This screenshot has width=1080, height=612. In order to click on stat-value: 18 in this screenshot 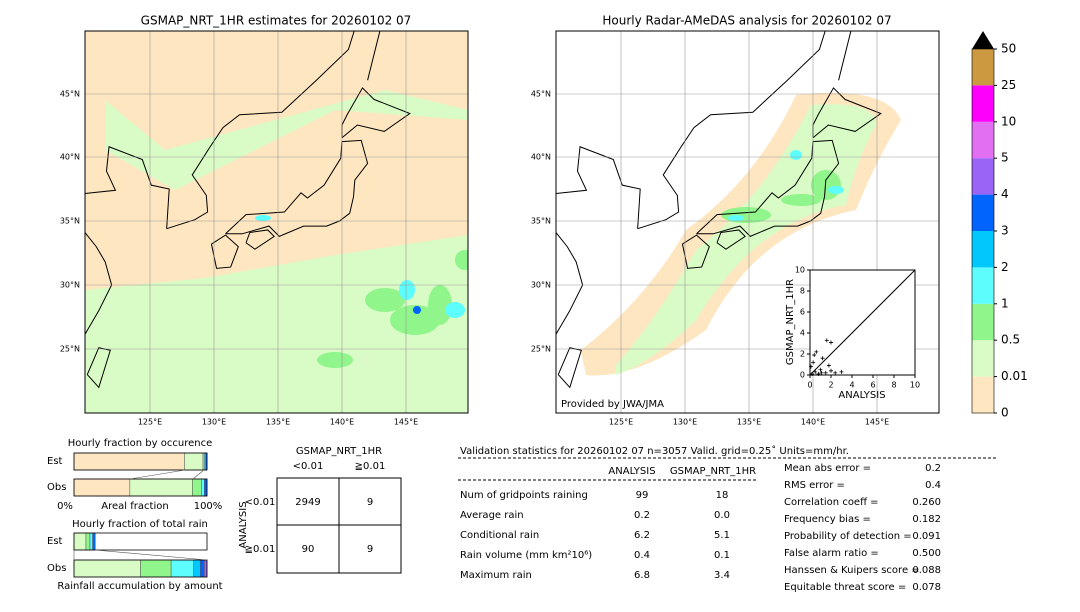, I will do `click(722, 495)`.